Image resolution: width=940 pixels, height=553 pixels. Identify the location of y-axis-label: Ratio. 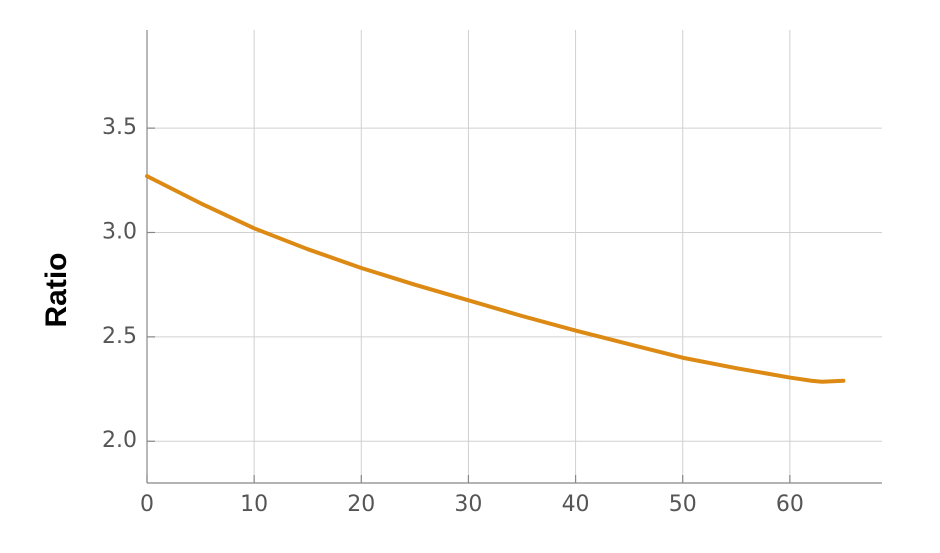
(56, 290).